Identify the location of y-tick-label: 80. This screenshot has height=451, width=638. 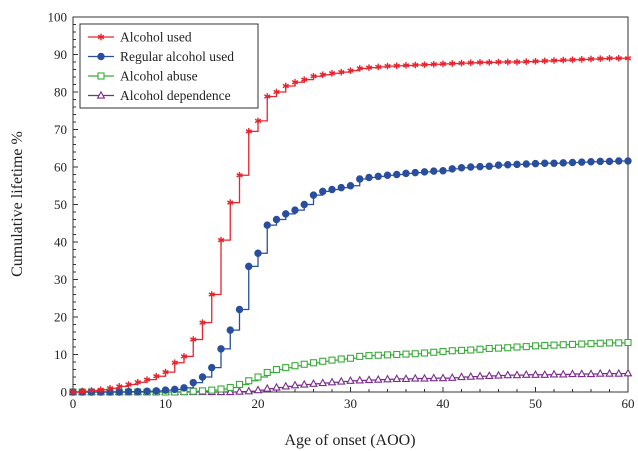
(60, 92).